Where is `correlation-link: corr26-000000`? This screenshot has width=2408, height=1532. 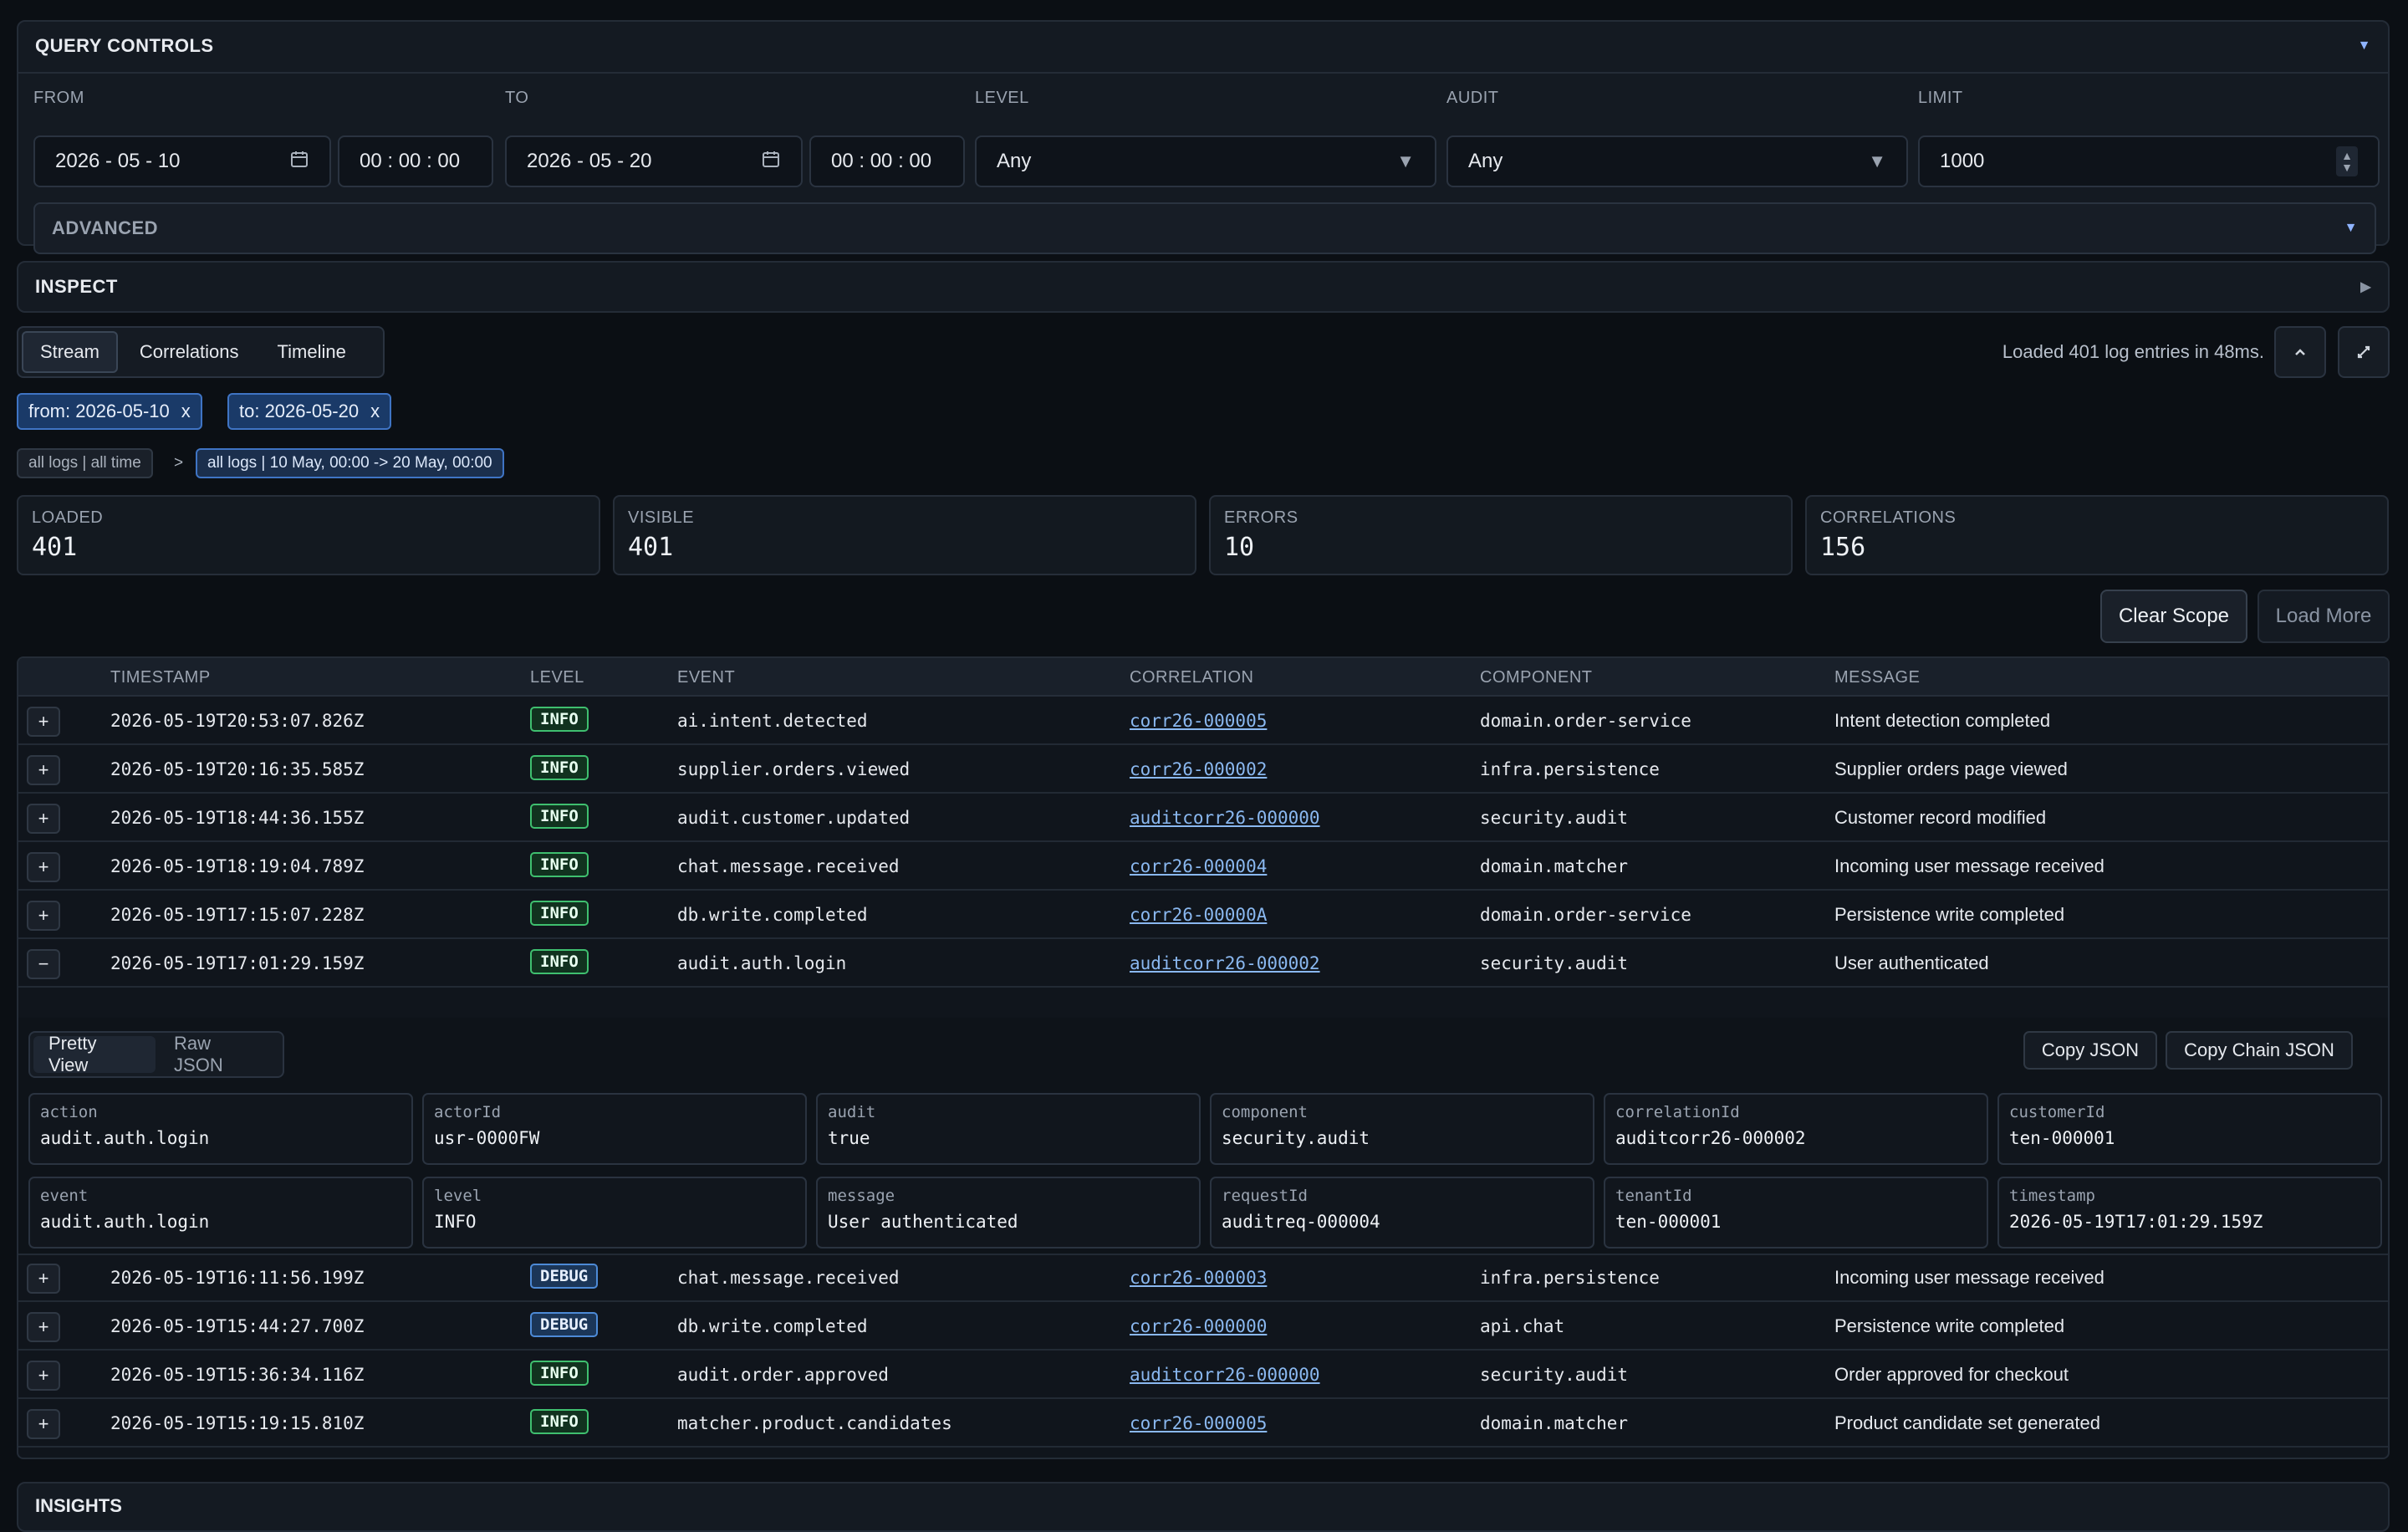
correlation-link: corr26-000000 is located at coordinates (1199, 1326).